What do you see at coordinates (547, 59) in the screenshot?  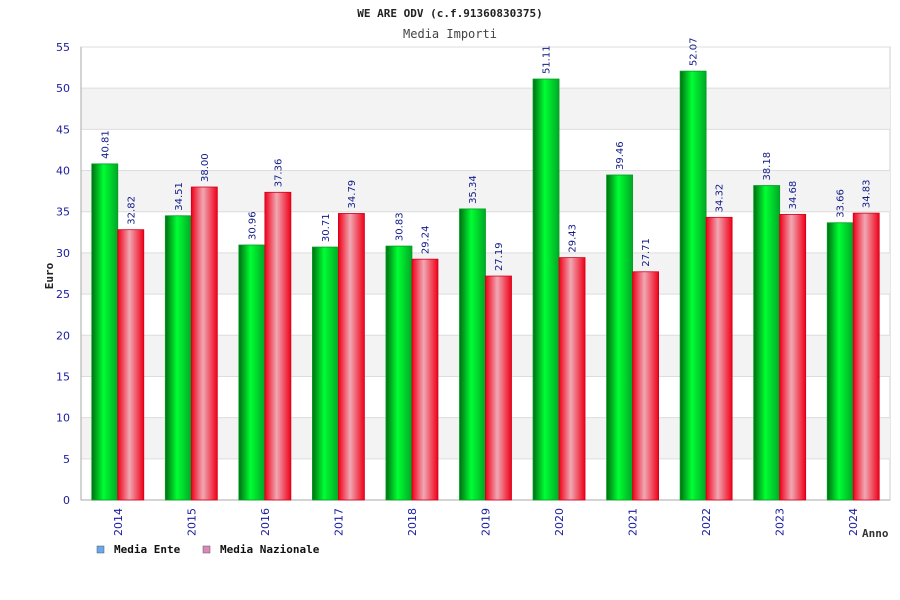 I see `data-label: 51.11` at bounding box center [547, 59].